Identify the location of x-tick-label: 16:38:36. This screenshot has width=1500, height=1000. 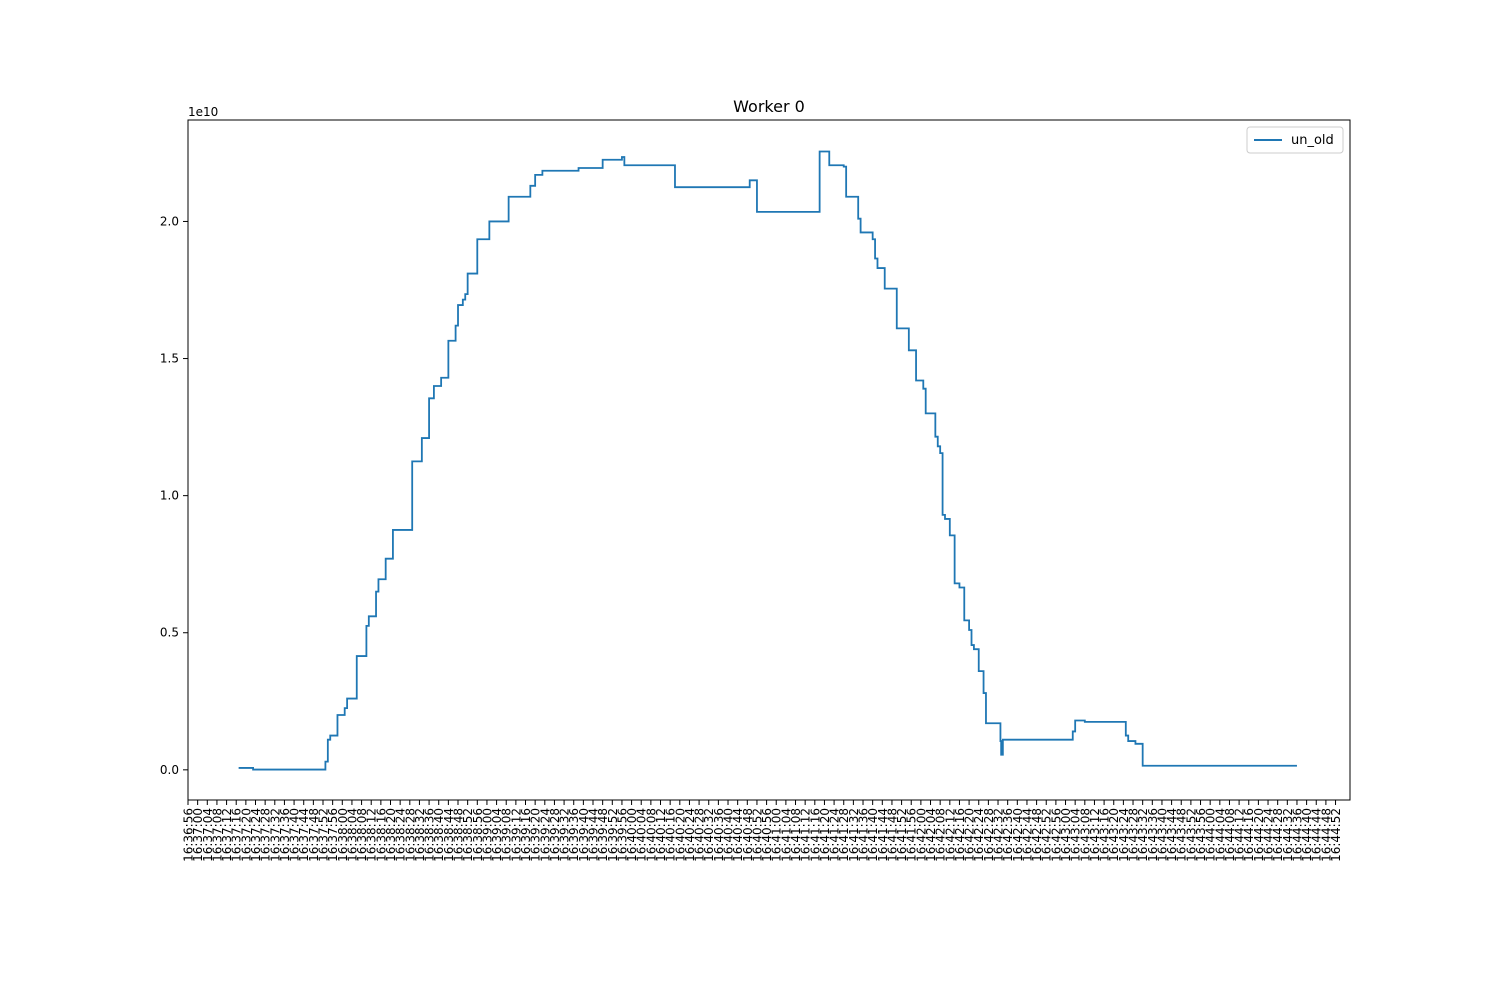
(430, 835).